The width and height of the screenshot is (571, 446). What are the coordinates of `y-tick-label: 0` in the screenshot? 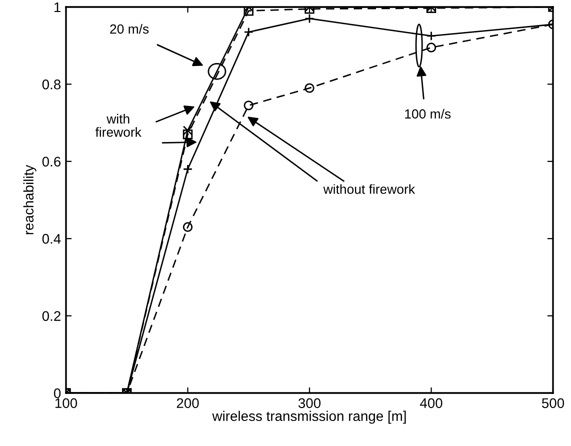 It's located at (57, 393).